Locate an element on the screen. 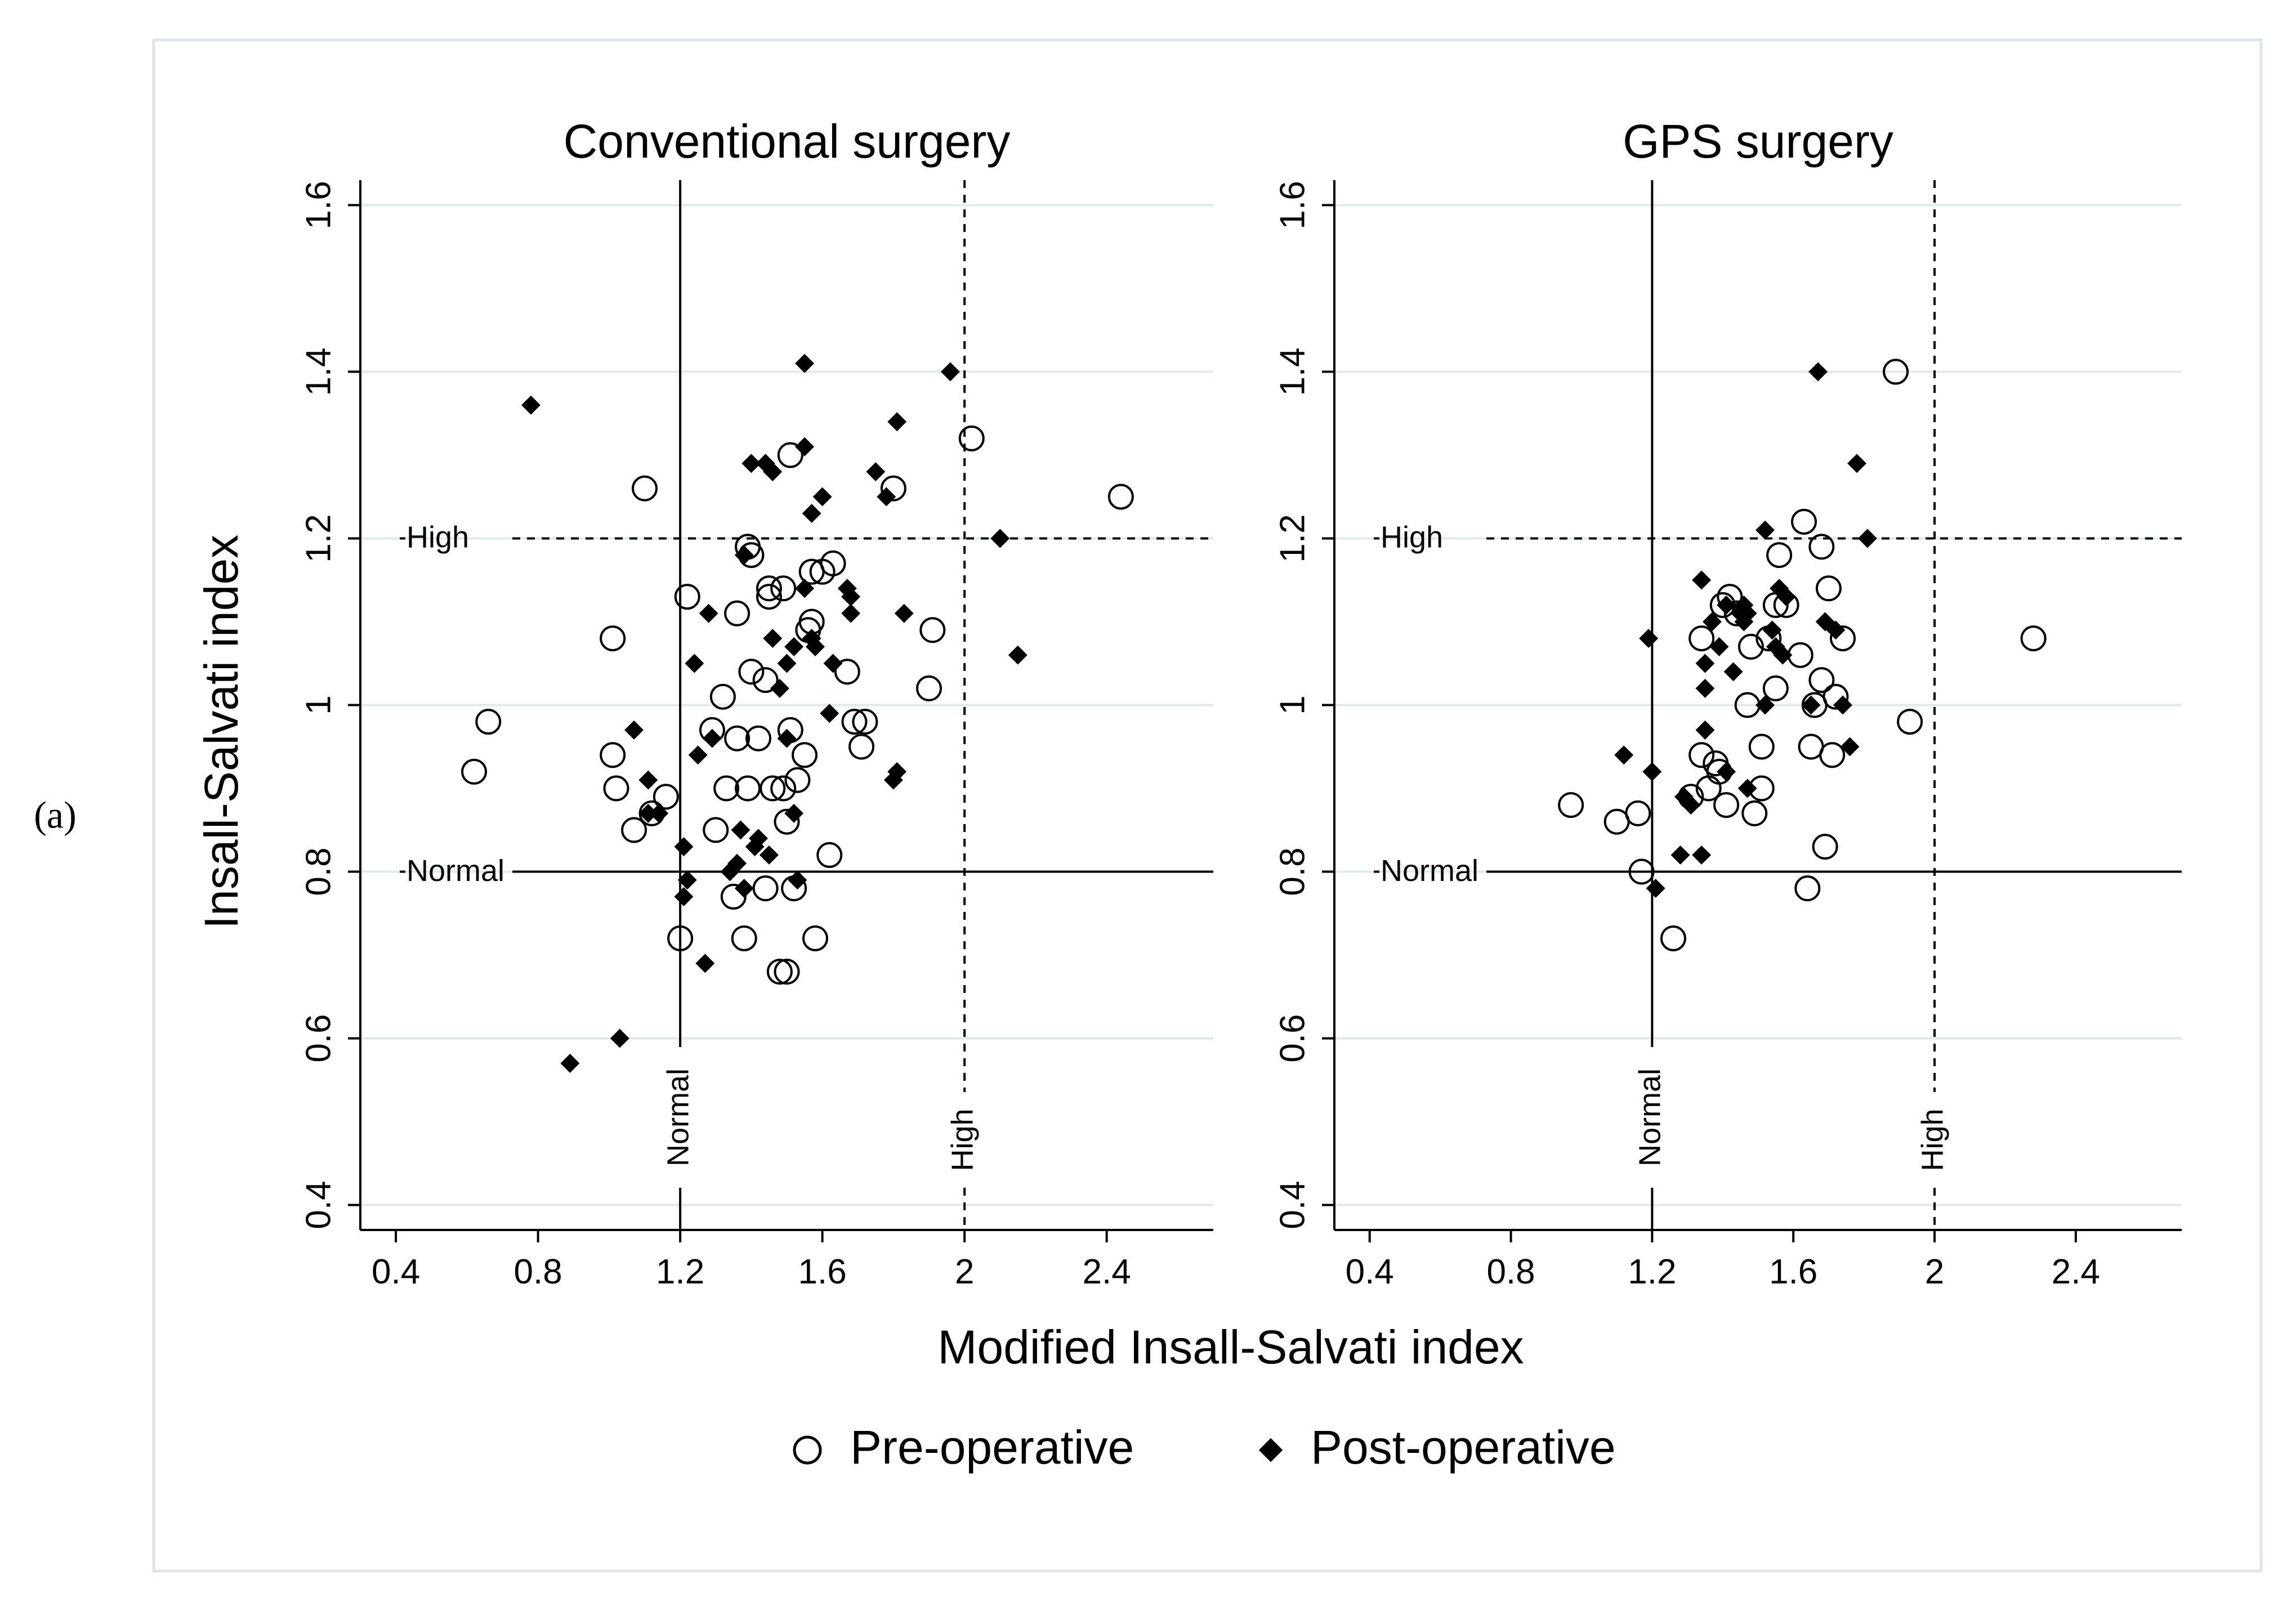  legend-post-operative-marker is located at coordinates (1270, 1450).